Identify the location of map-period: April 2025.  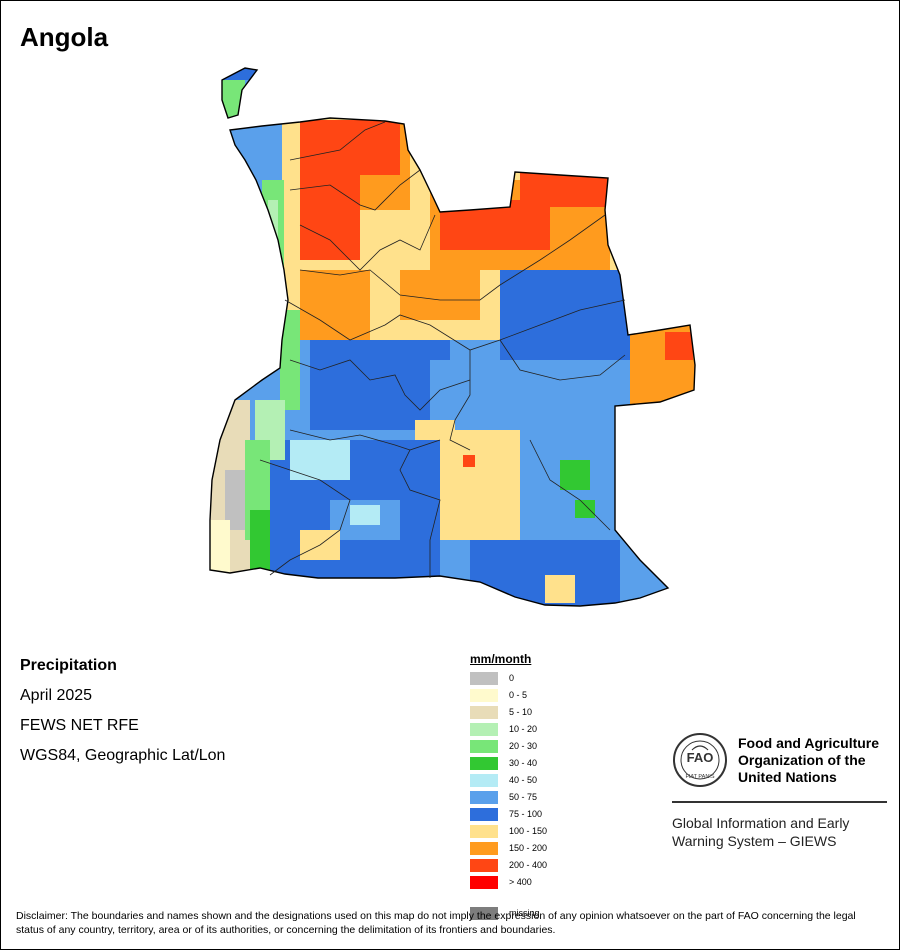
(56, 695).